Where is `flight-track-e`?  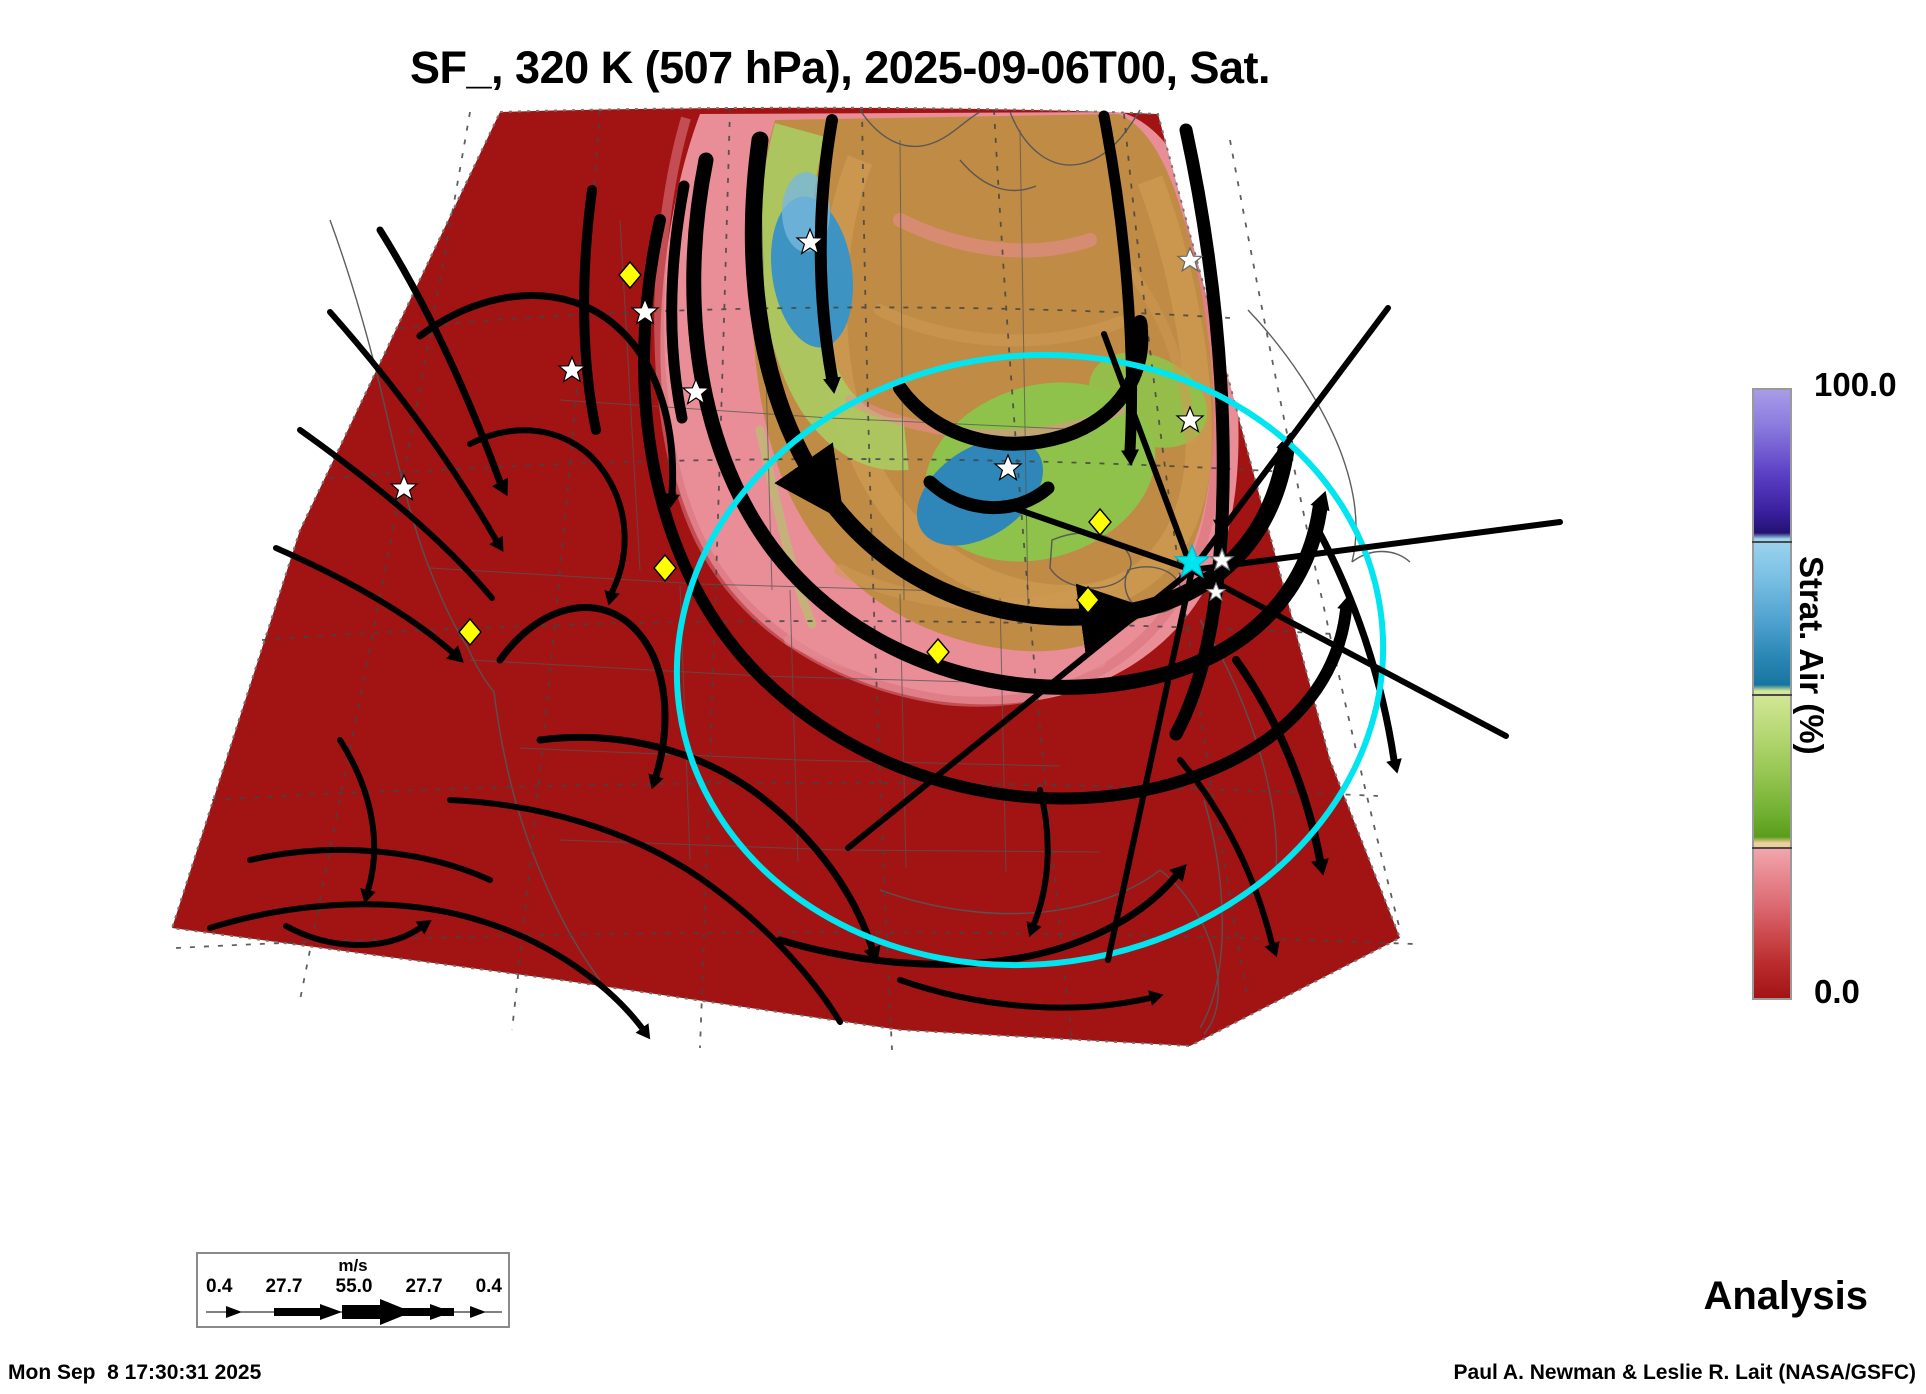
flight-track-e is located at coordinates (1376, 546).